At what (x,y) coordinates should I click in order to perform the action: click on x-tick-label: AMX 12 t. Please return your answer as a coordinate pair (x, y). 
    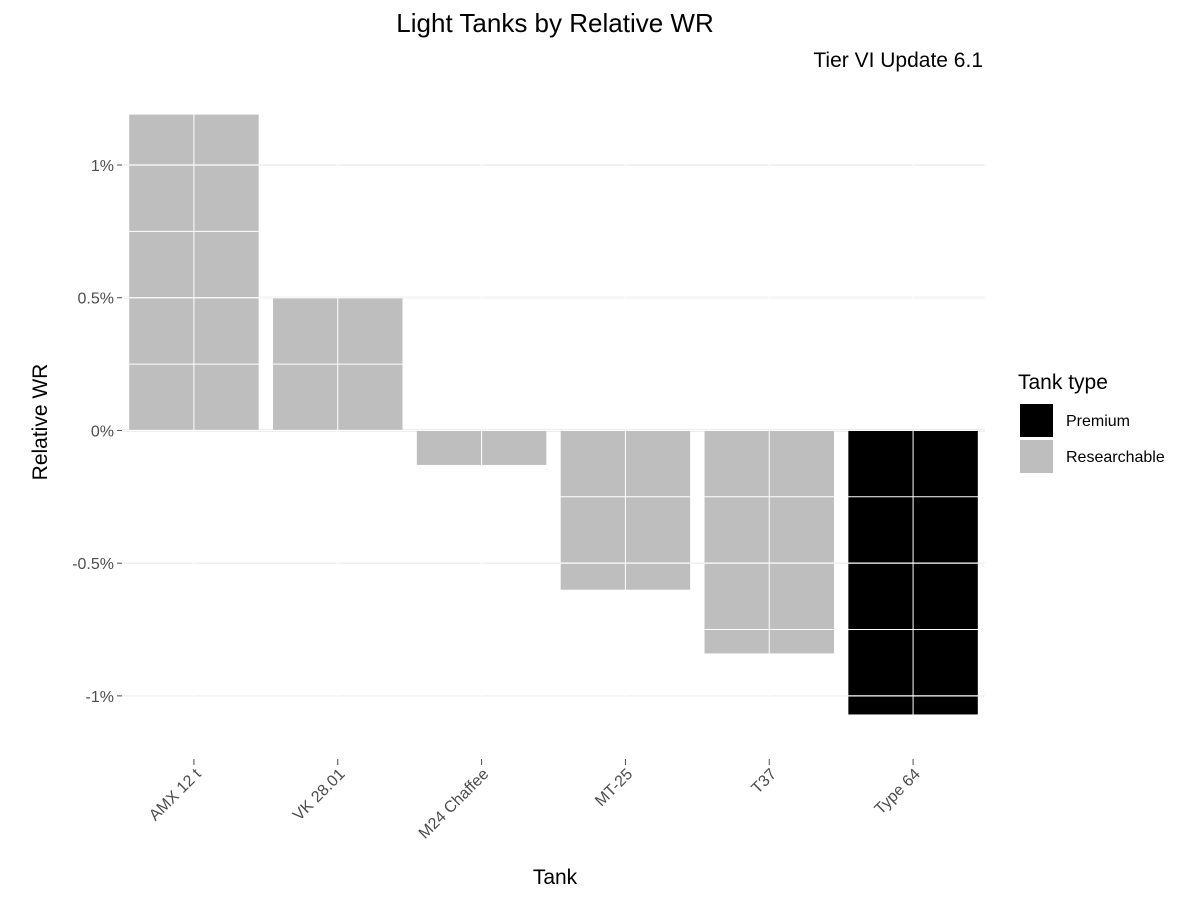
    Looking at the image, I should click on (175, 794).